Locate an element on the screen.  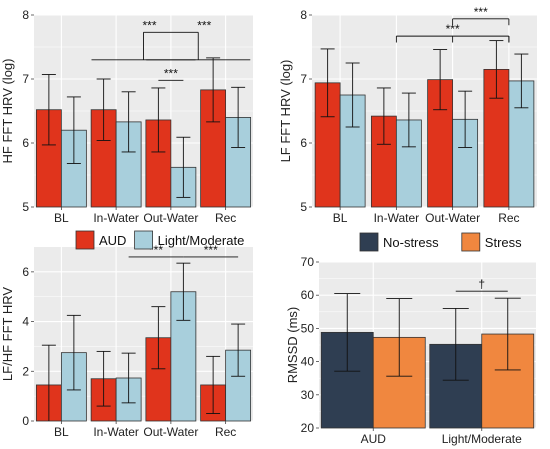
legend: AUD Light/Moderate is located at coordinates (160, 240).